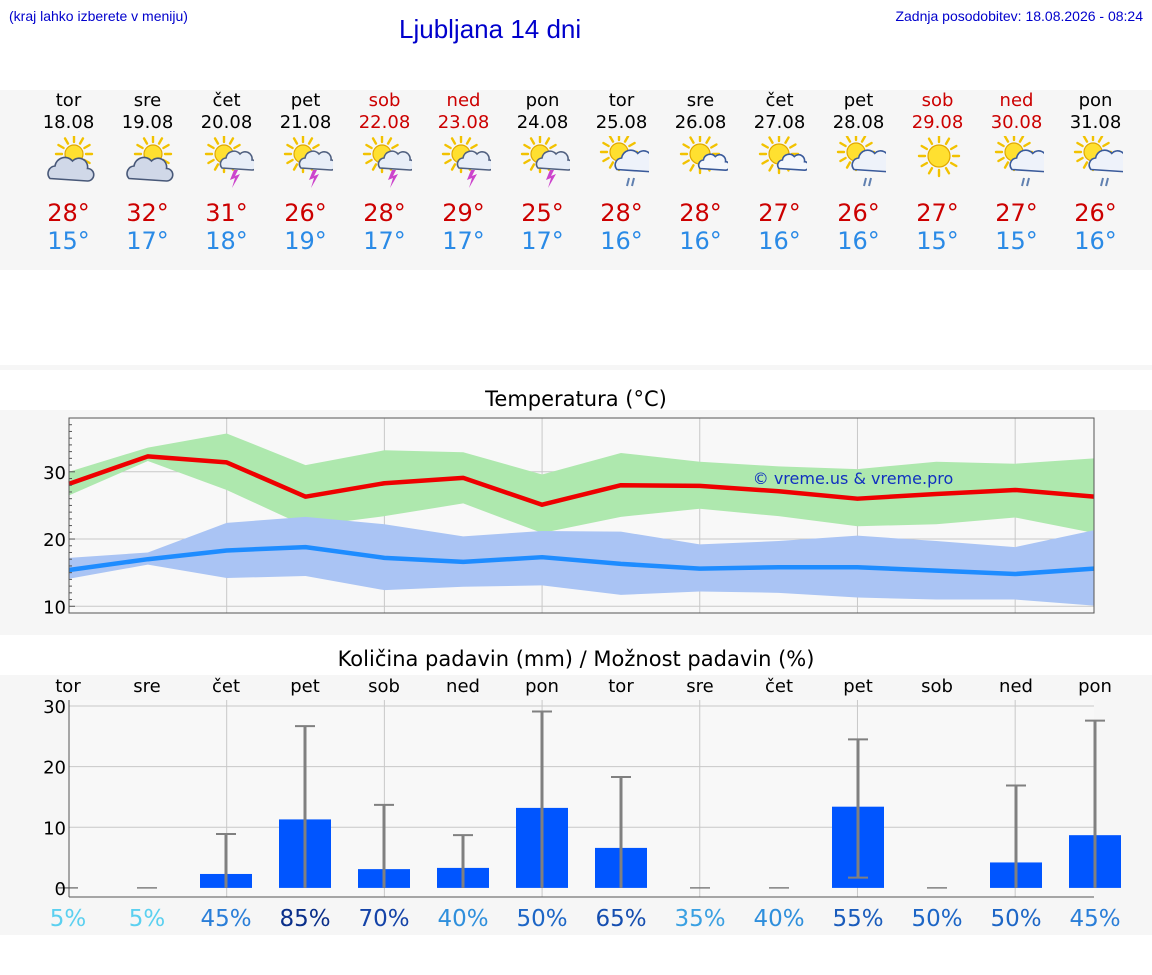 The image size is (1152, 975). What do you see at coordinates (620, 919) in the screenshot?
I see `precip-probability: 65%` at bounding box center [620, 919].